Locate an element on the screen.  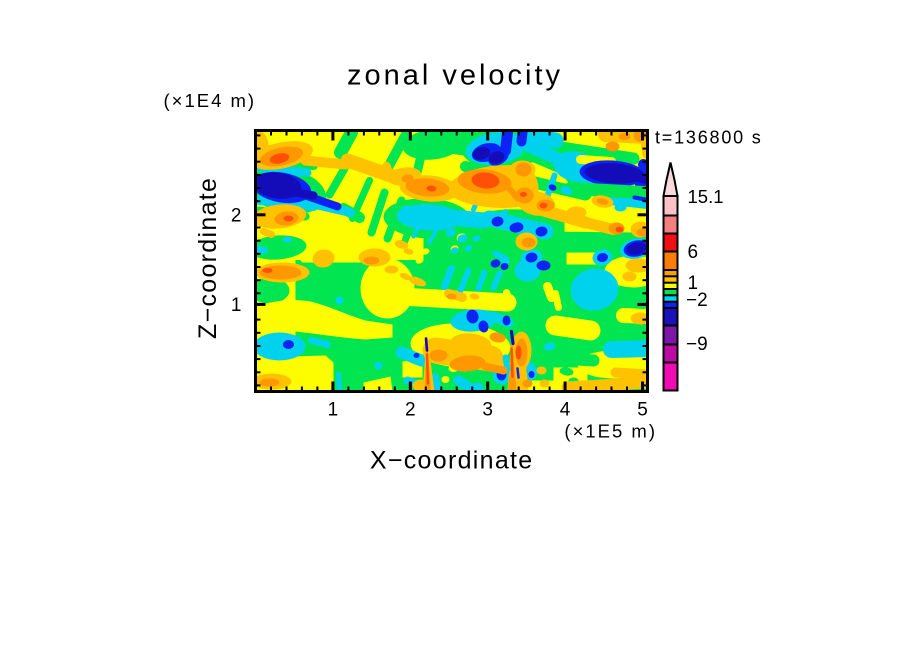
svg-text: t=136800 s is located at coordinates (709, 138).